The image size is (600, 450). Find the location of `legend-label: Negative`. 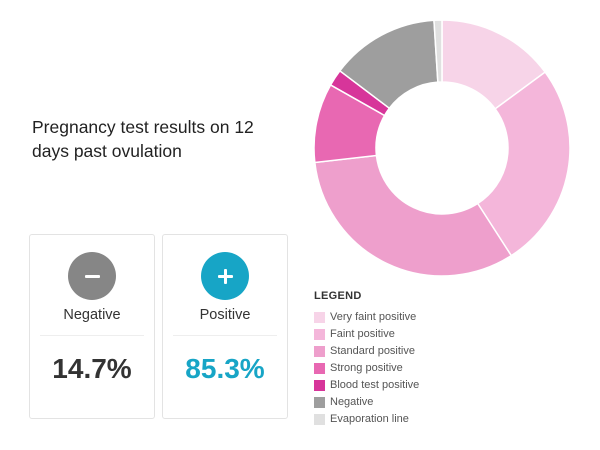

legend-label: Negative is located at coordinates (352, 402).